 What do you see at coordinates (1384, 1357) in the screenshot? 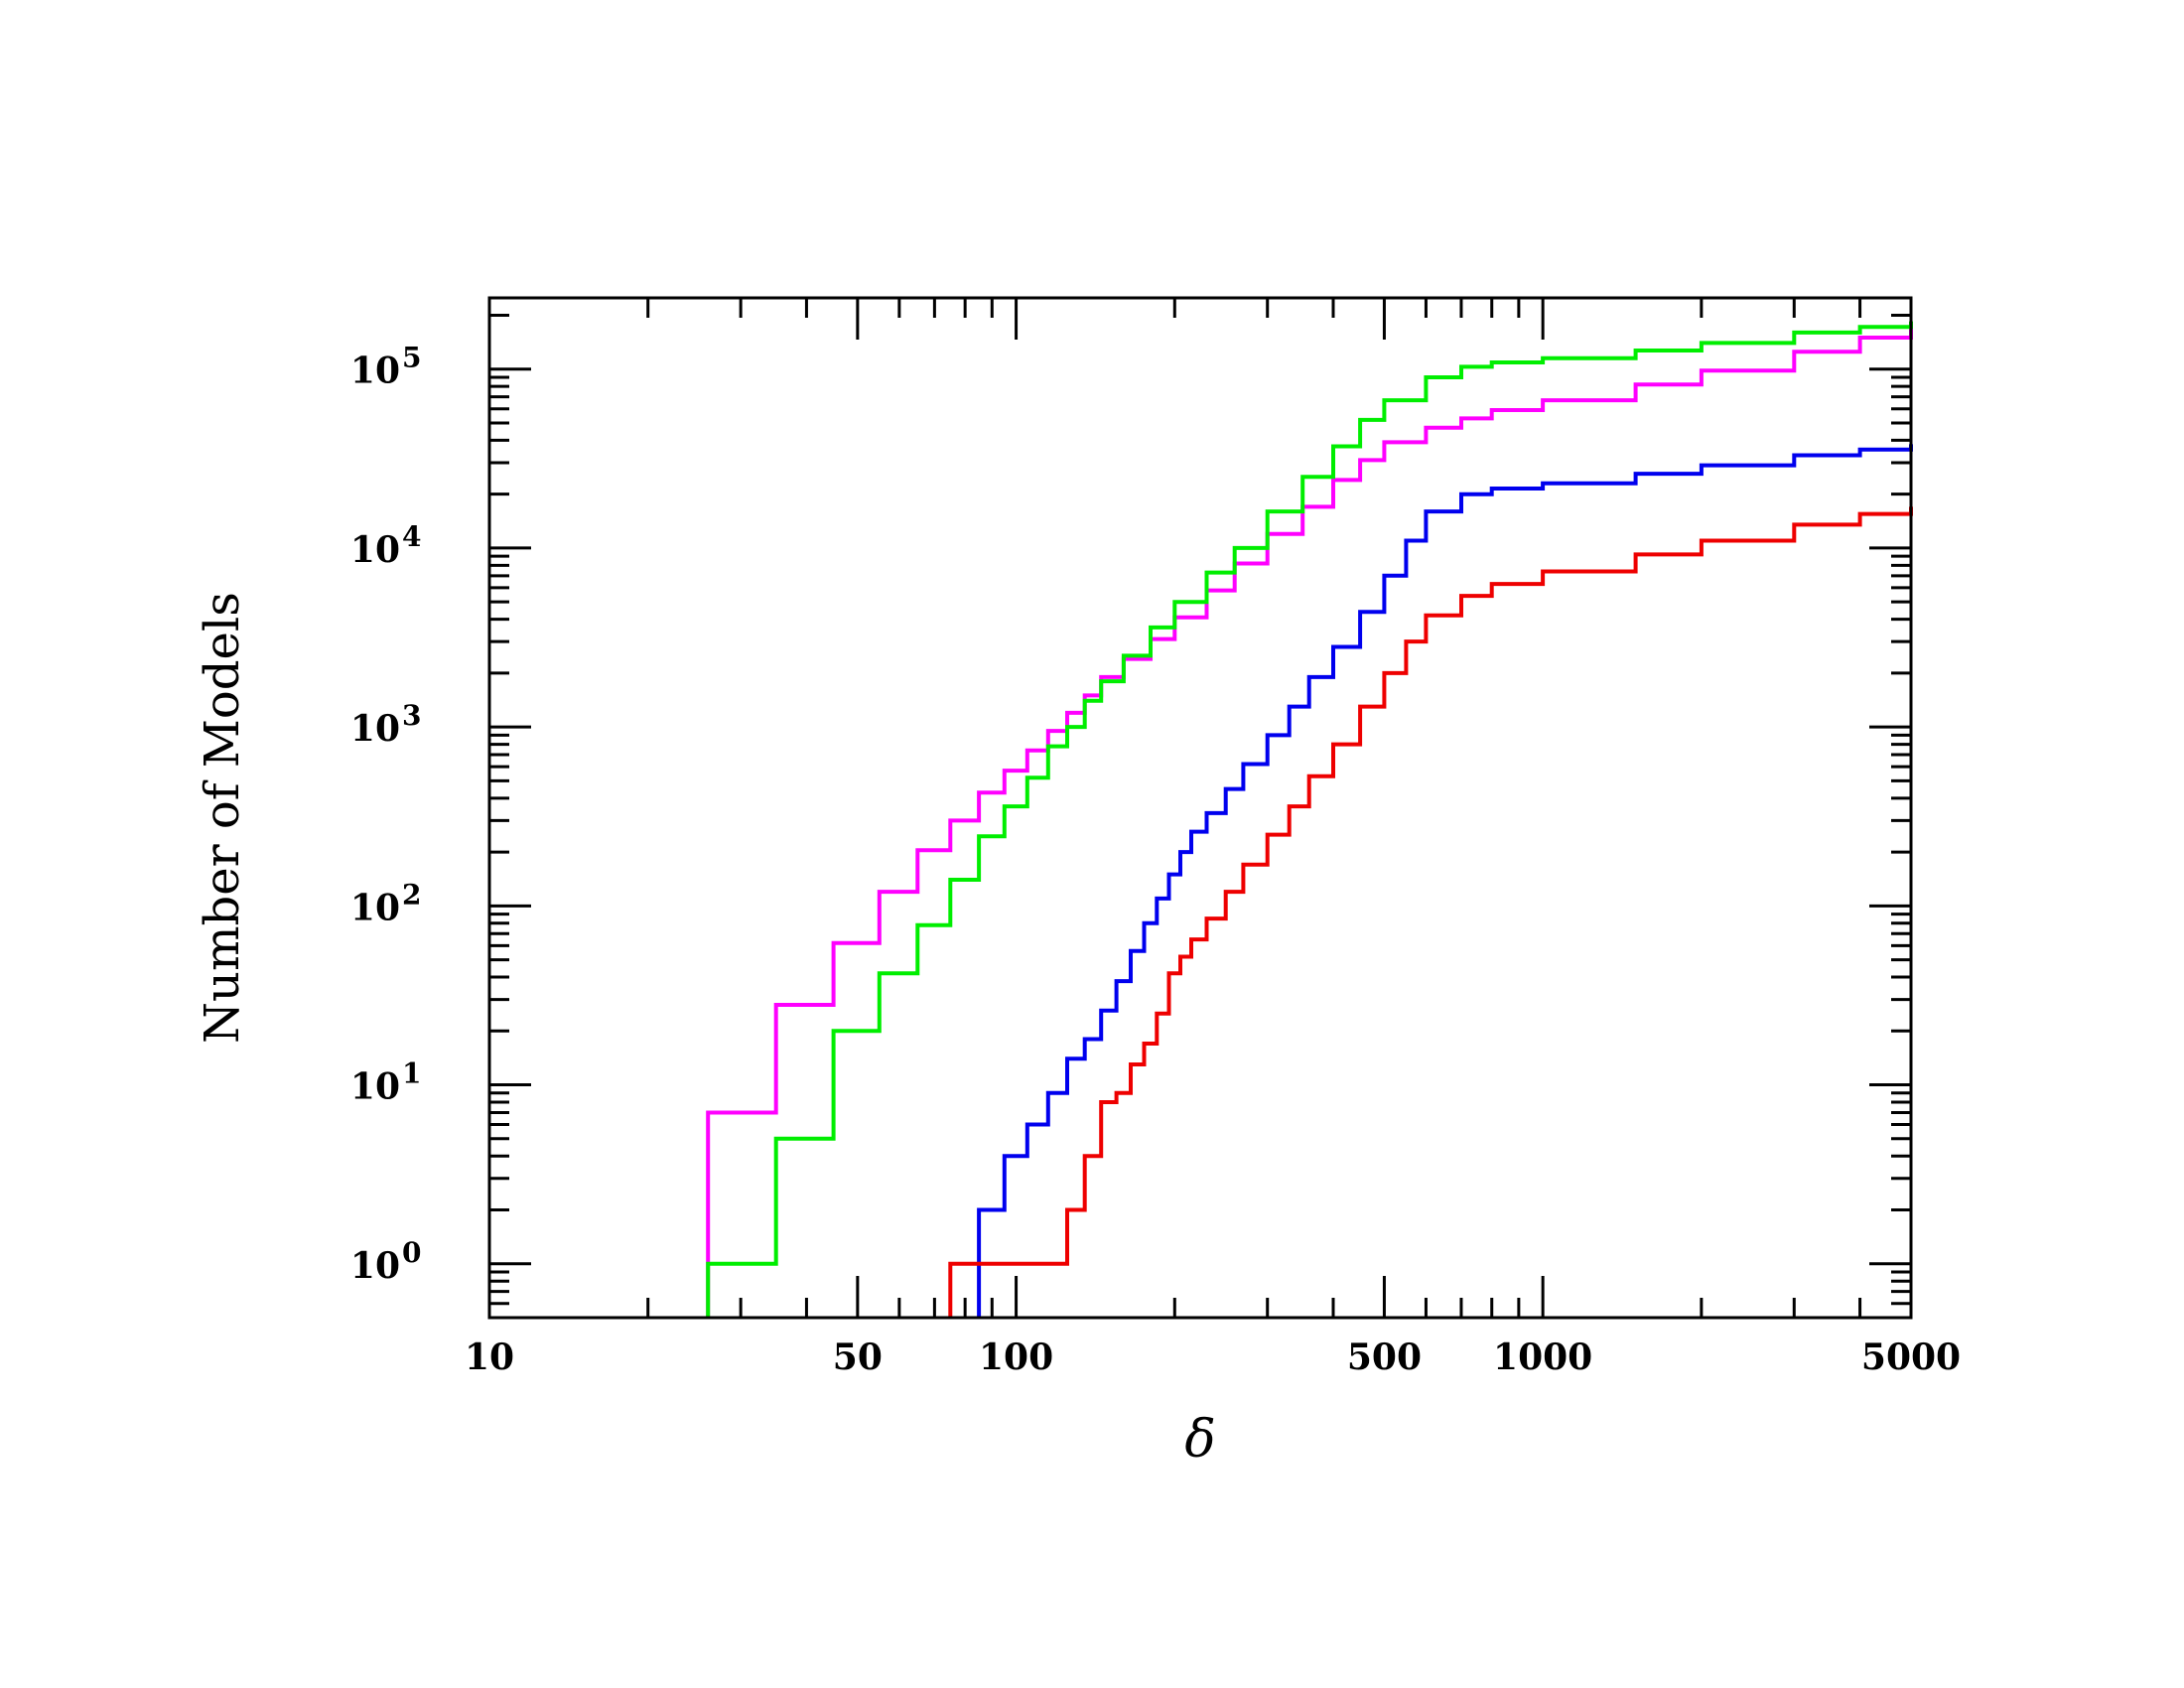
I see `x-tick-label: 500` at bounding box center [1384, 1357].